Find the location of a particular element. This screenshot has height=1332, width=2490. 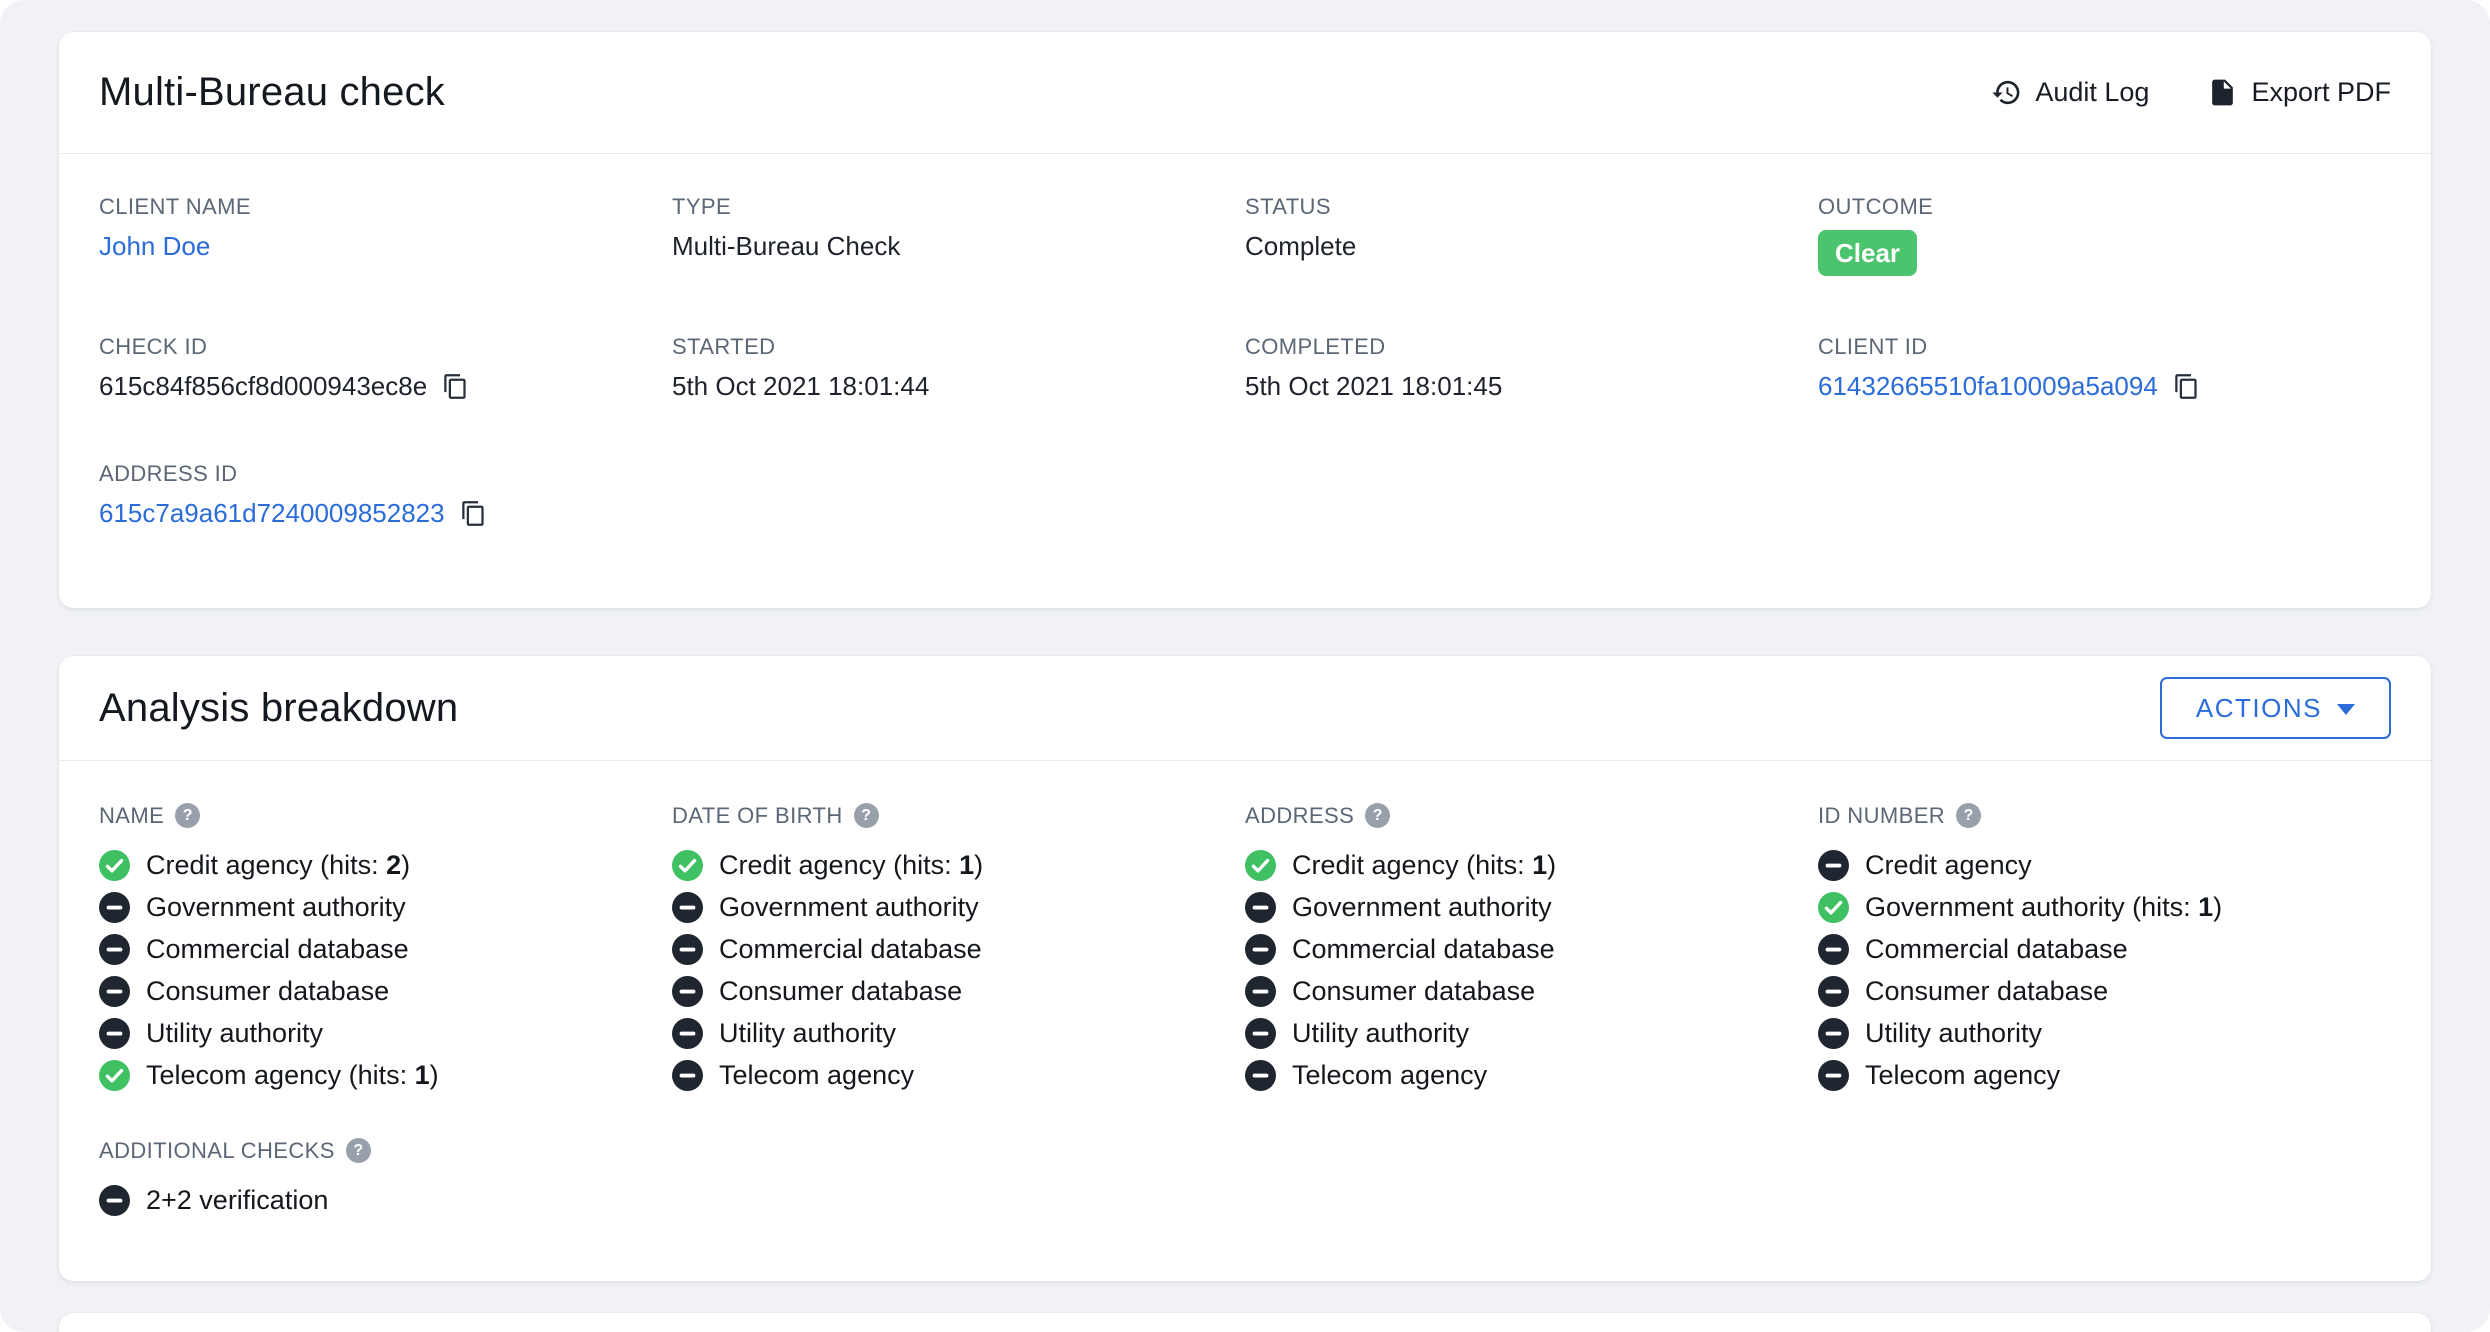

hits-count: 1 is located at coordinates (422, 1074).